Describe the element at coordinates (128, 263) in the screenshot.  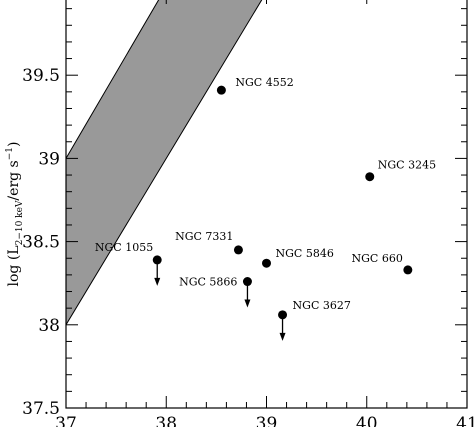
I see `data-point-group: NGC 1055` at that location.